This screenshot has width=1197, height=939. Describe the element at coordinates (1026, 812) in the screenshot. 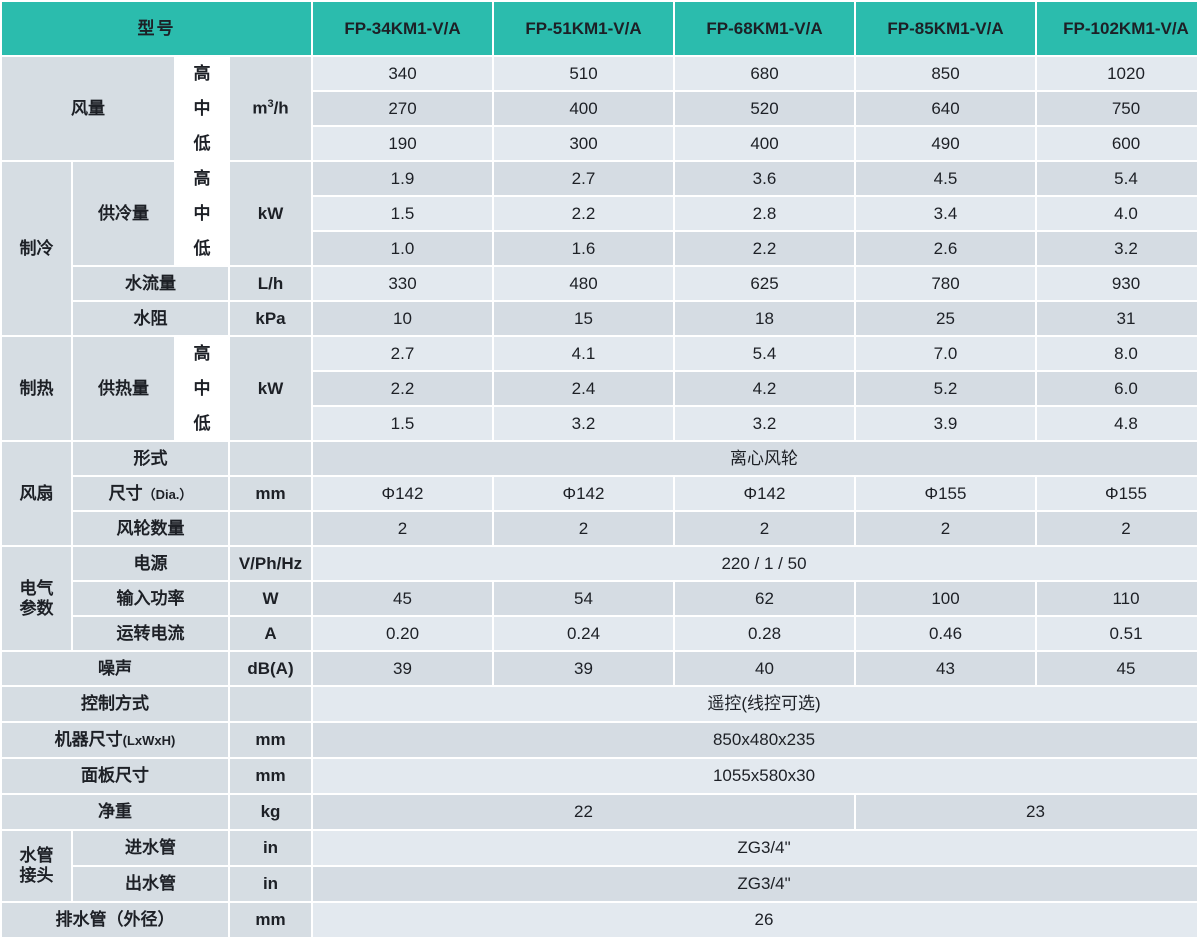

I see `value-cell-merged: 23` at that location.